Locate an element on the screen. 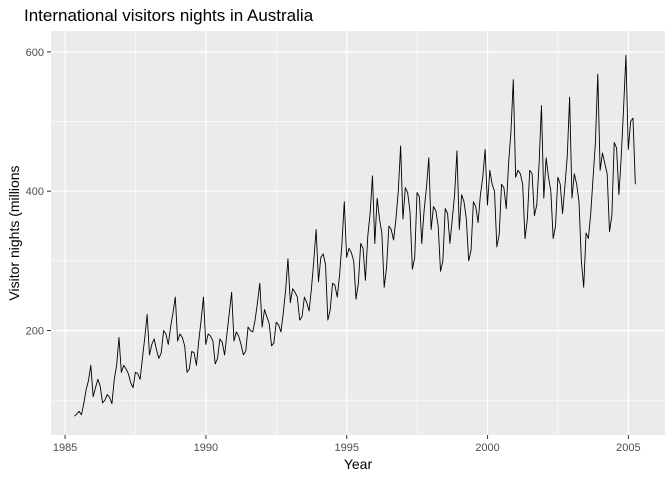  x-axis: 1985 1990 1995 2000 2005 is located at coordinates (347, 444).